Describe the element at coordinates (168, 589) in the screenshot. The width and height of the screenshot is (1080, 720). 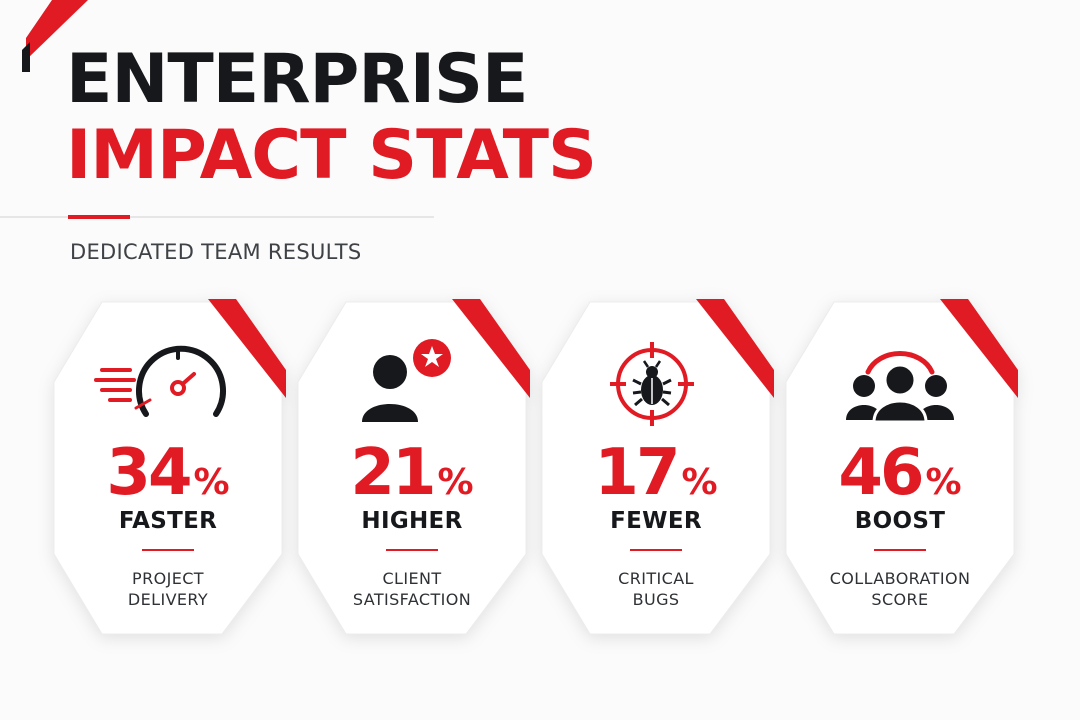
I see `stat-description: PROJECT DELIVERY` at that location.